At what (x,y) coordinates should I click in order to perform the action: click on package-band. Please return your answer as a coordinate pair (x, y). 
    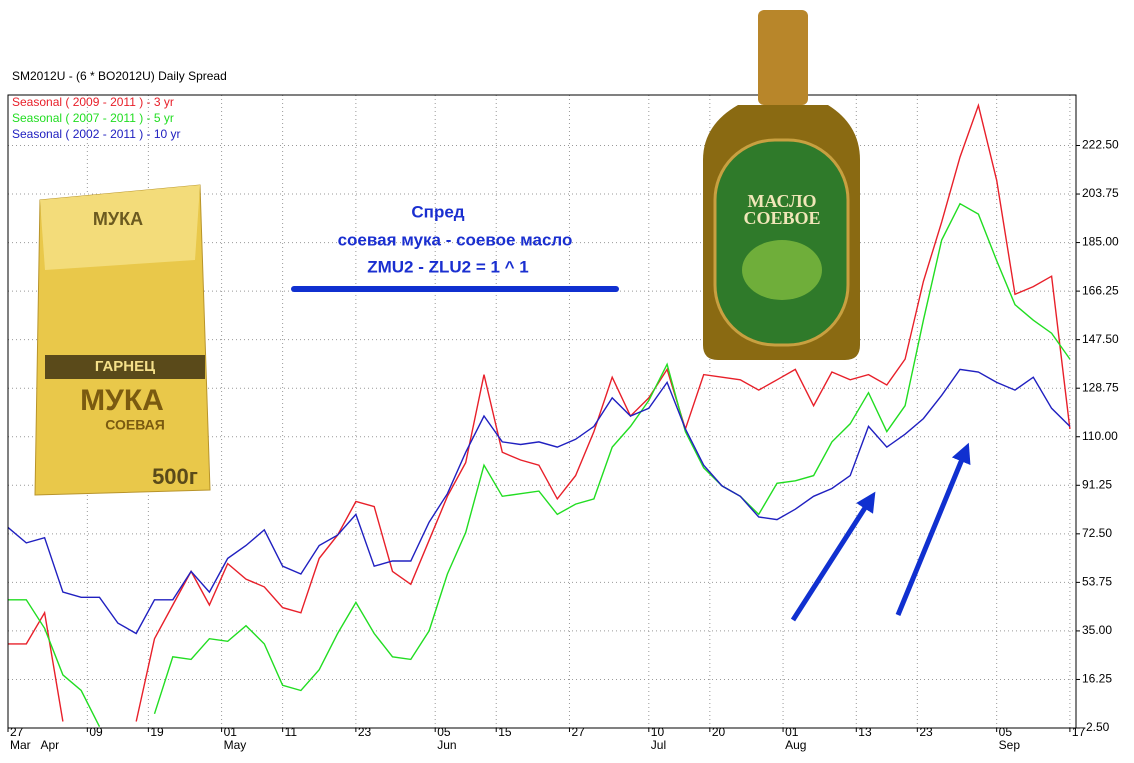
    Looking at the image, I should click on (125, 367).